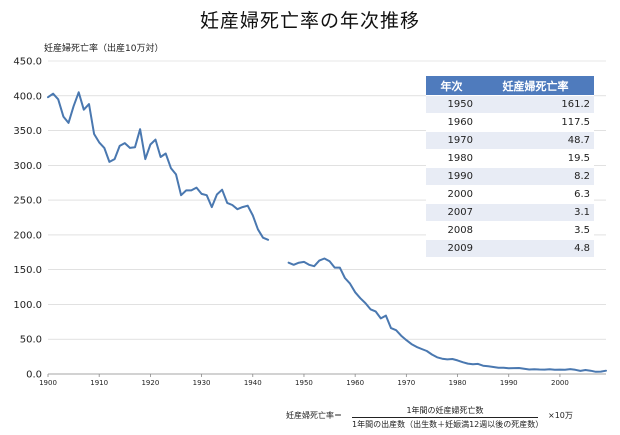 The height and width of the screenshot is (435, 620). I want to click on formula-numerator: 1年間の妊産婦死亡数, so click(445, 411).